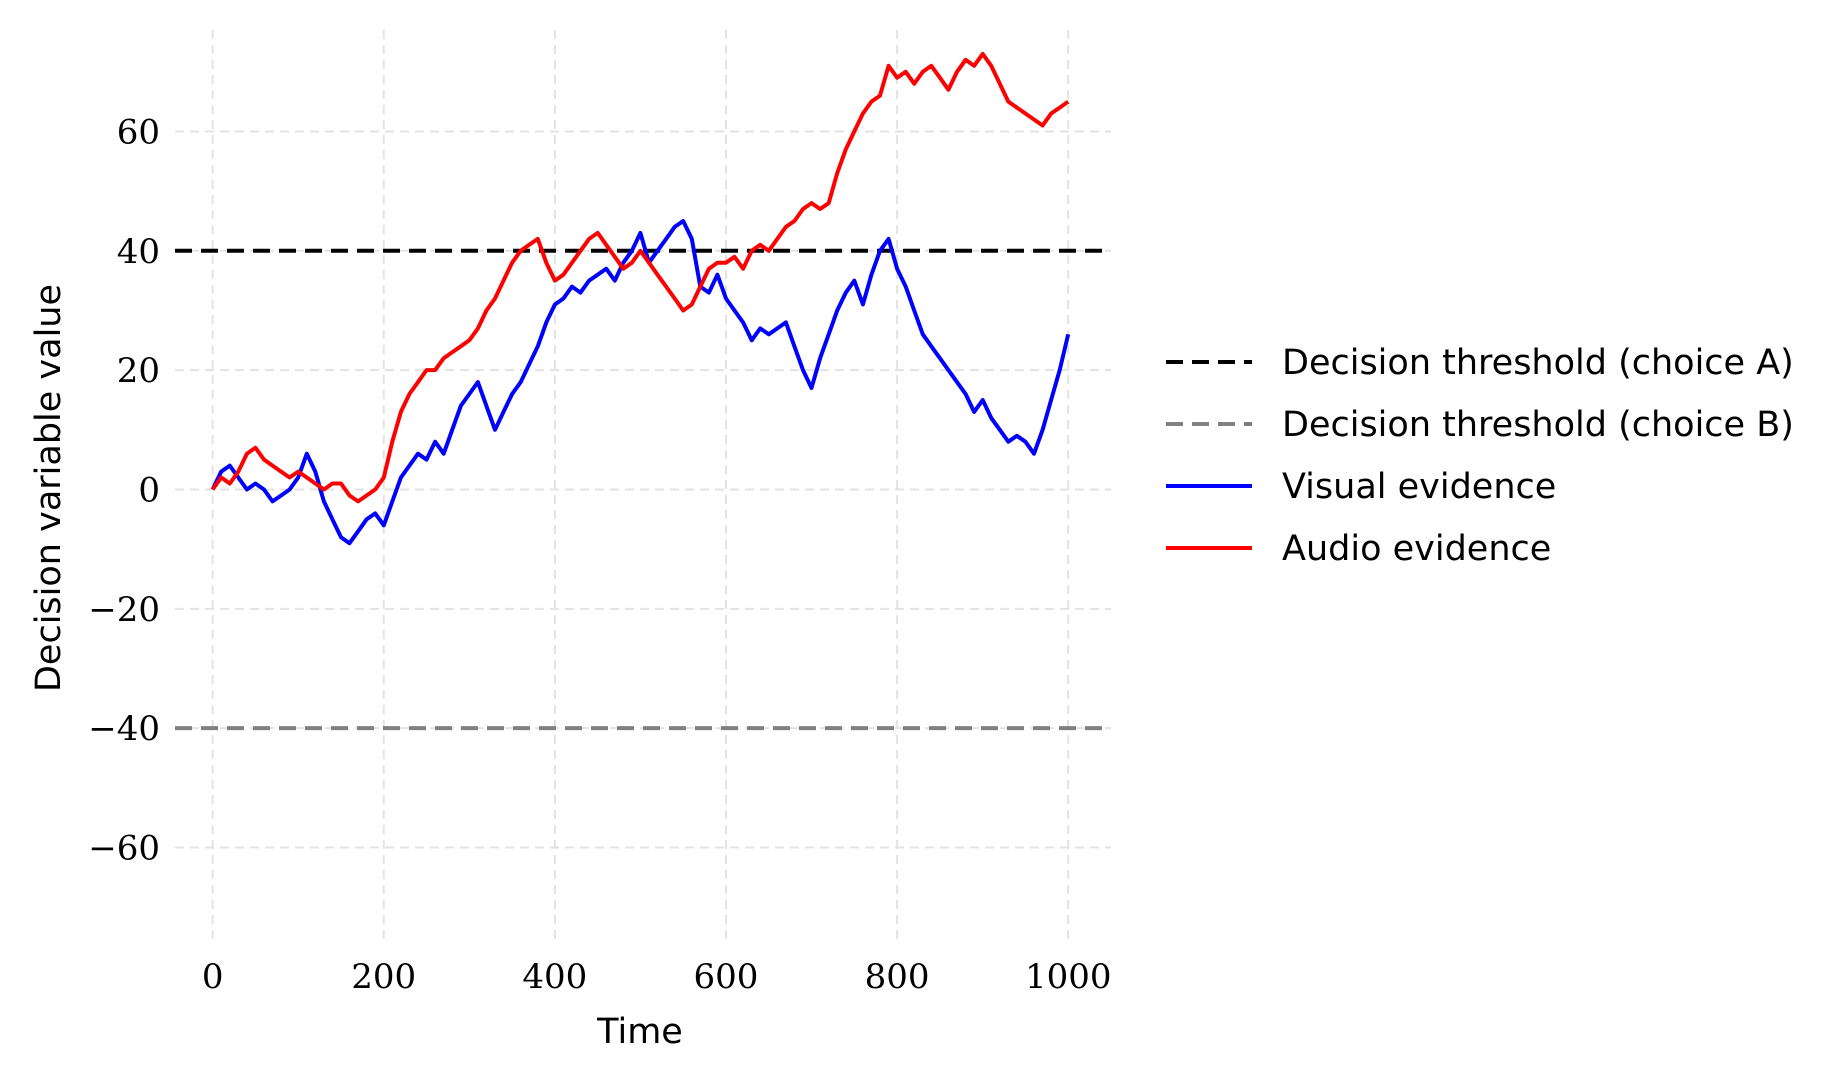  What do you see at coordinates (1068, 977) in the screenshot?
I see `x-tick-label: 1000` at bounding box center [1068, 977].